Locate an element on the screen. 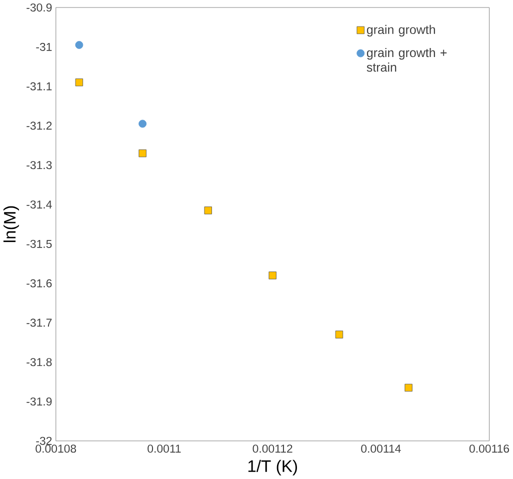  legend-label: grain growth is located at coordinates (400, 30).